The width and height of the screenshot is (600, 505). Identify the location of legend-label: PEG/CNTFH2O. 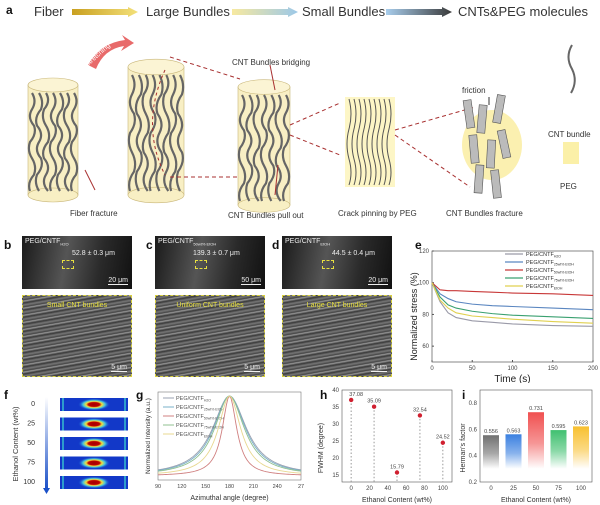
(193, 399).